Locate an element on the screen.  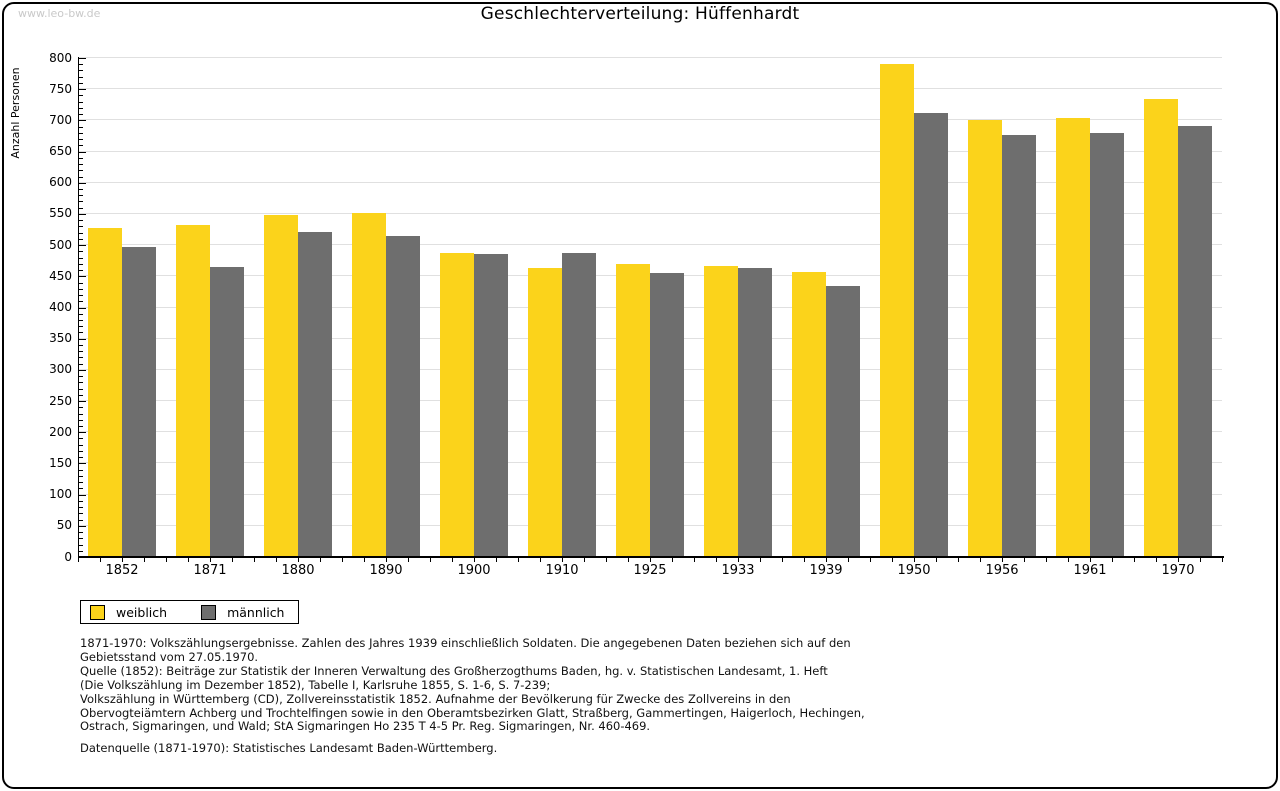
x-tick-label: 1890 is located at coordinates (386, 570).